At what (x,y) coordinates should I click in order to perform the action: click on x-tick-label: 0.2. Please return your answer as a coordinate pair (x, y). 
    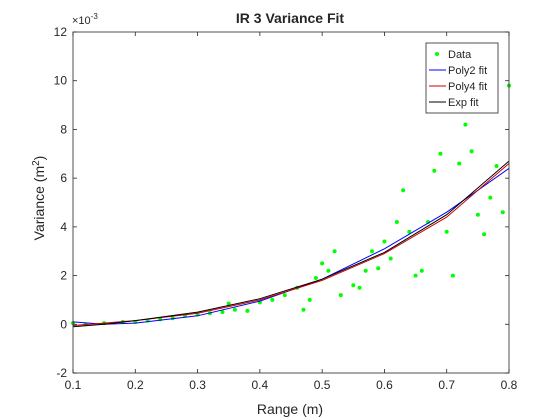
    Looking at the image, I should click on (135, 385).